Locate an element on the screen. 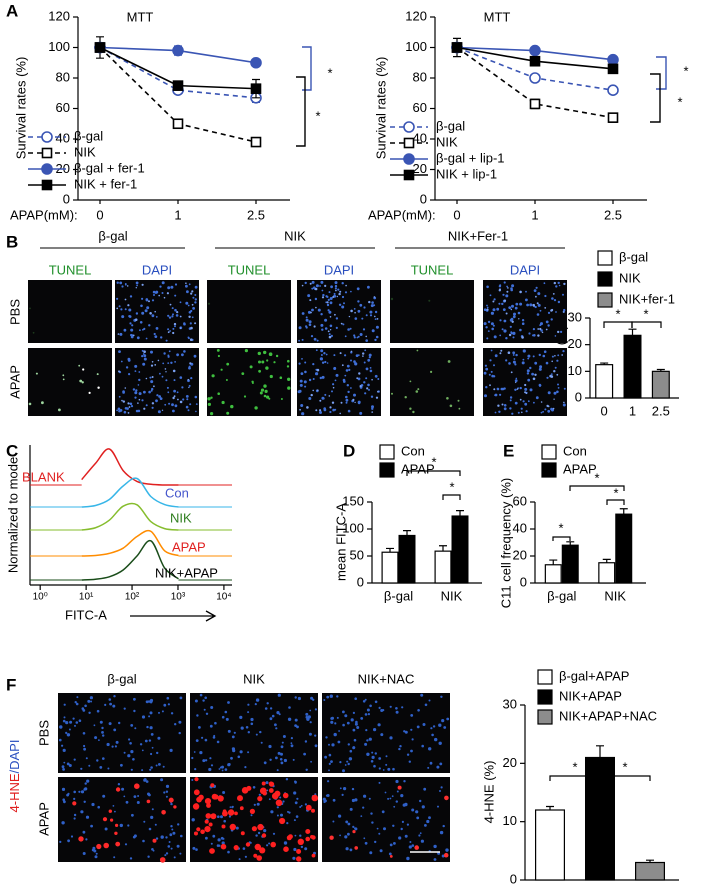 The image size is (709, 892). micrograph is located at coordinates (386, 733).